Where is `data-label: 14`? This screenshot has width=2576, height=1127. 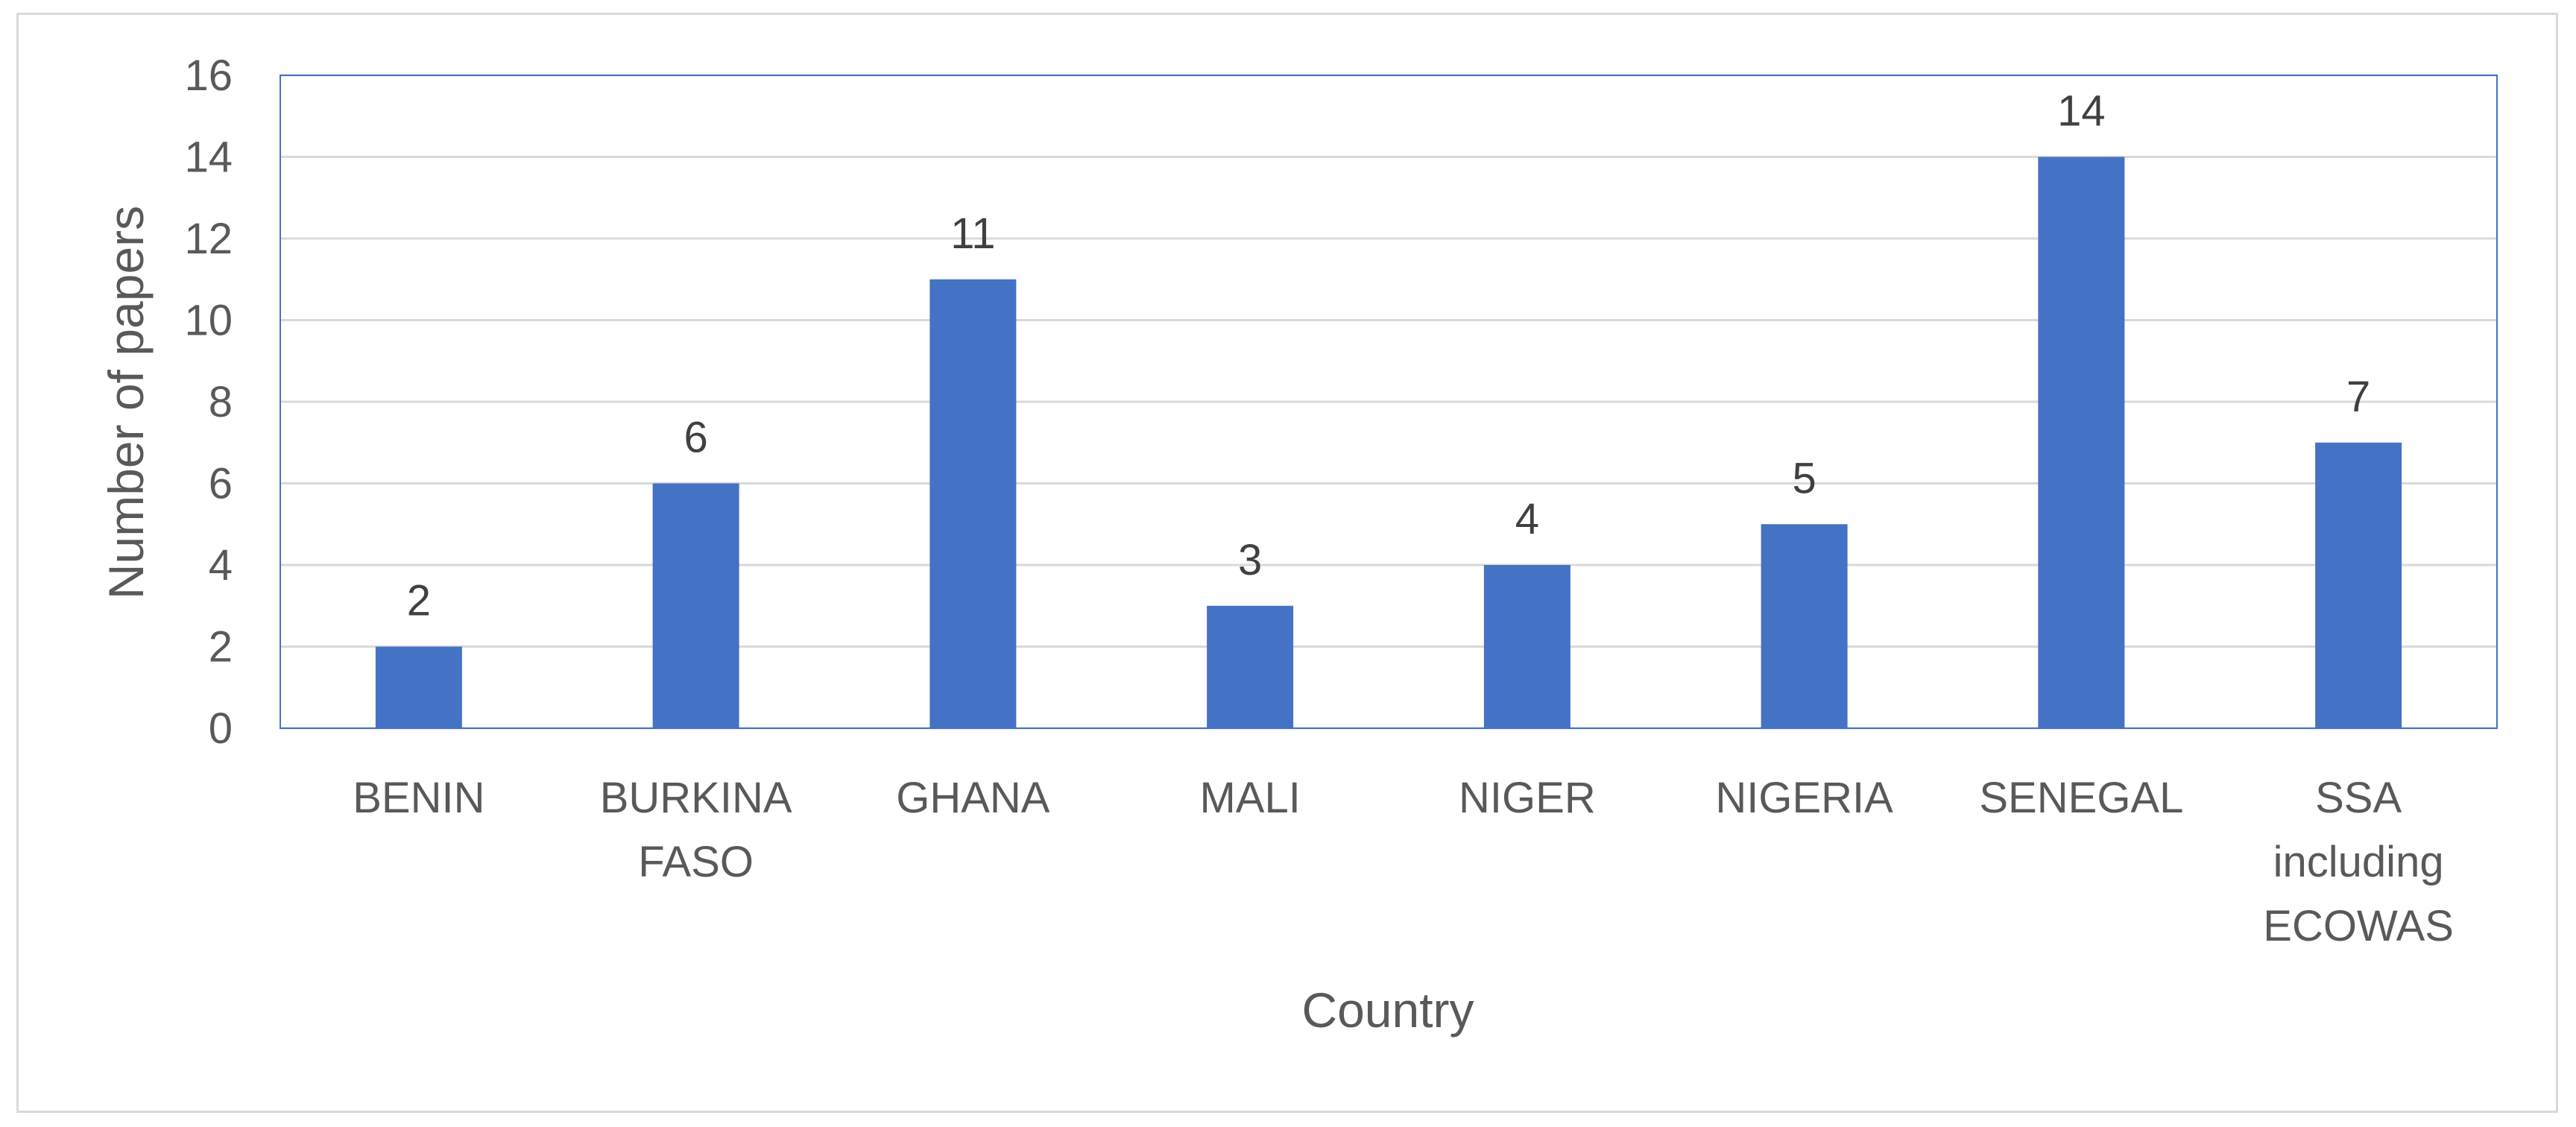 data-label: 14 is located at coordinates (2081, 111).